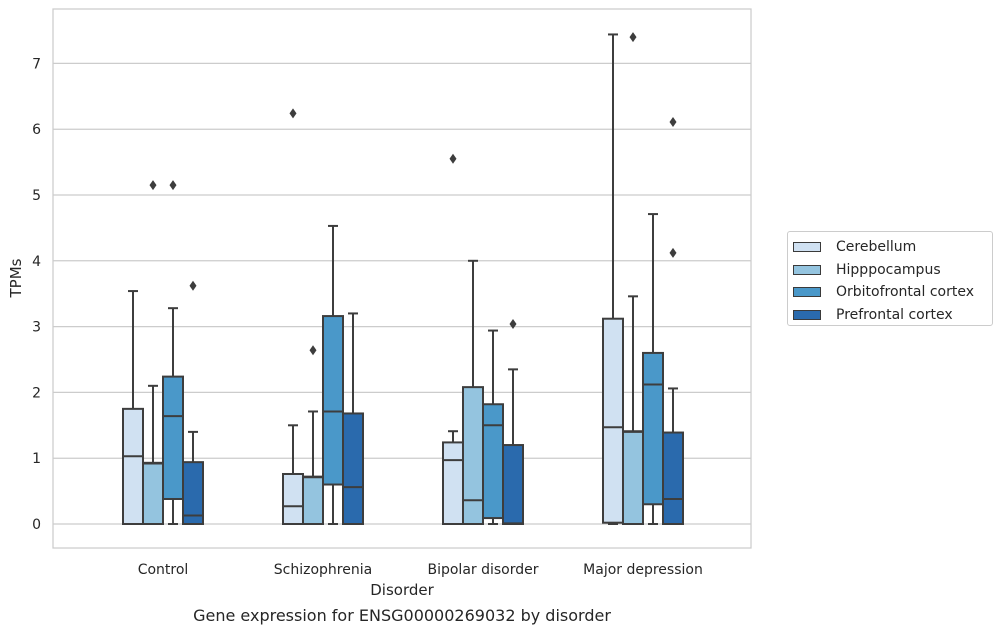 The width and height of the screenshot is (1003, 634). Describe the element at coordinates (36, 459) in the screenshot. I see `y-tick-label: 1` at that location.